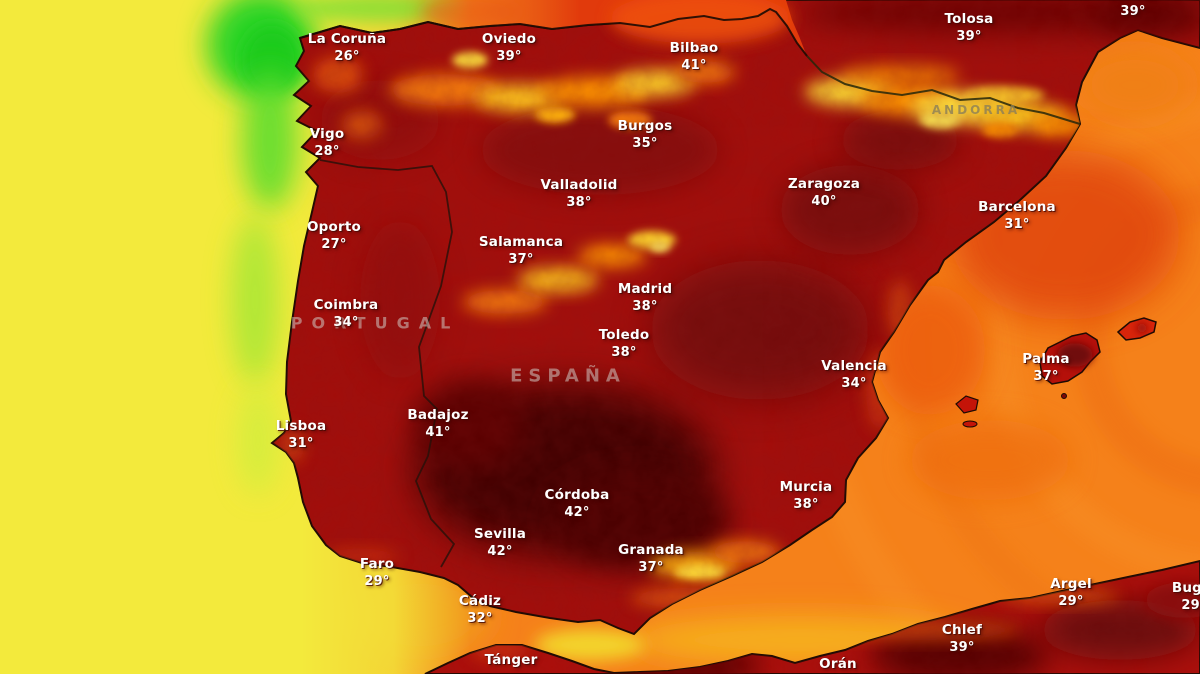 This screenshot has width=1200, height=674. What do you see at coordinates (615, 27) in the screenshot?
I see `bay-of-biscay` at bounding box center [615, 27].